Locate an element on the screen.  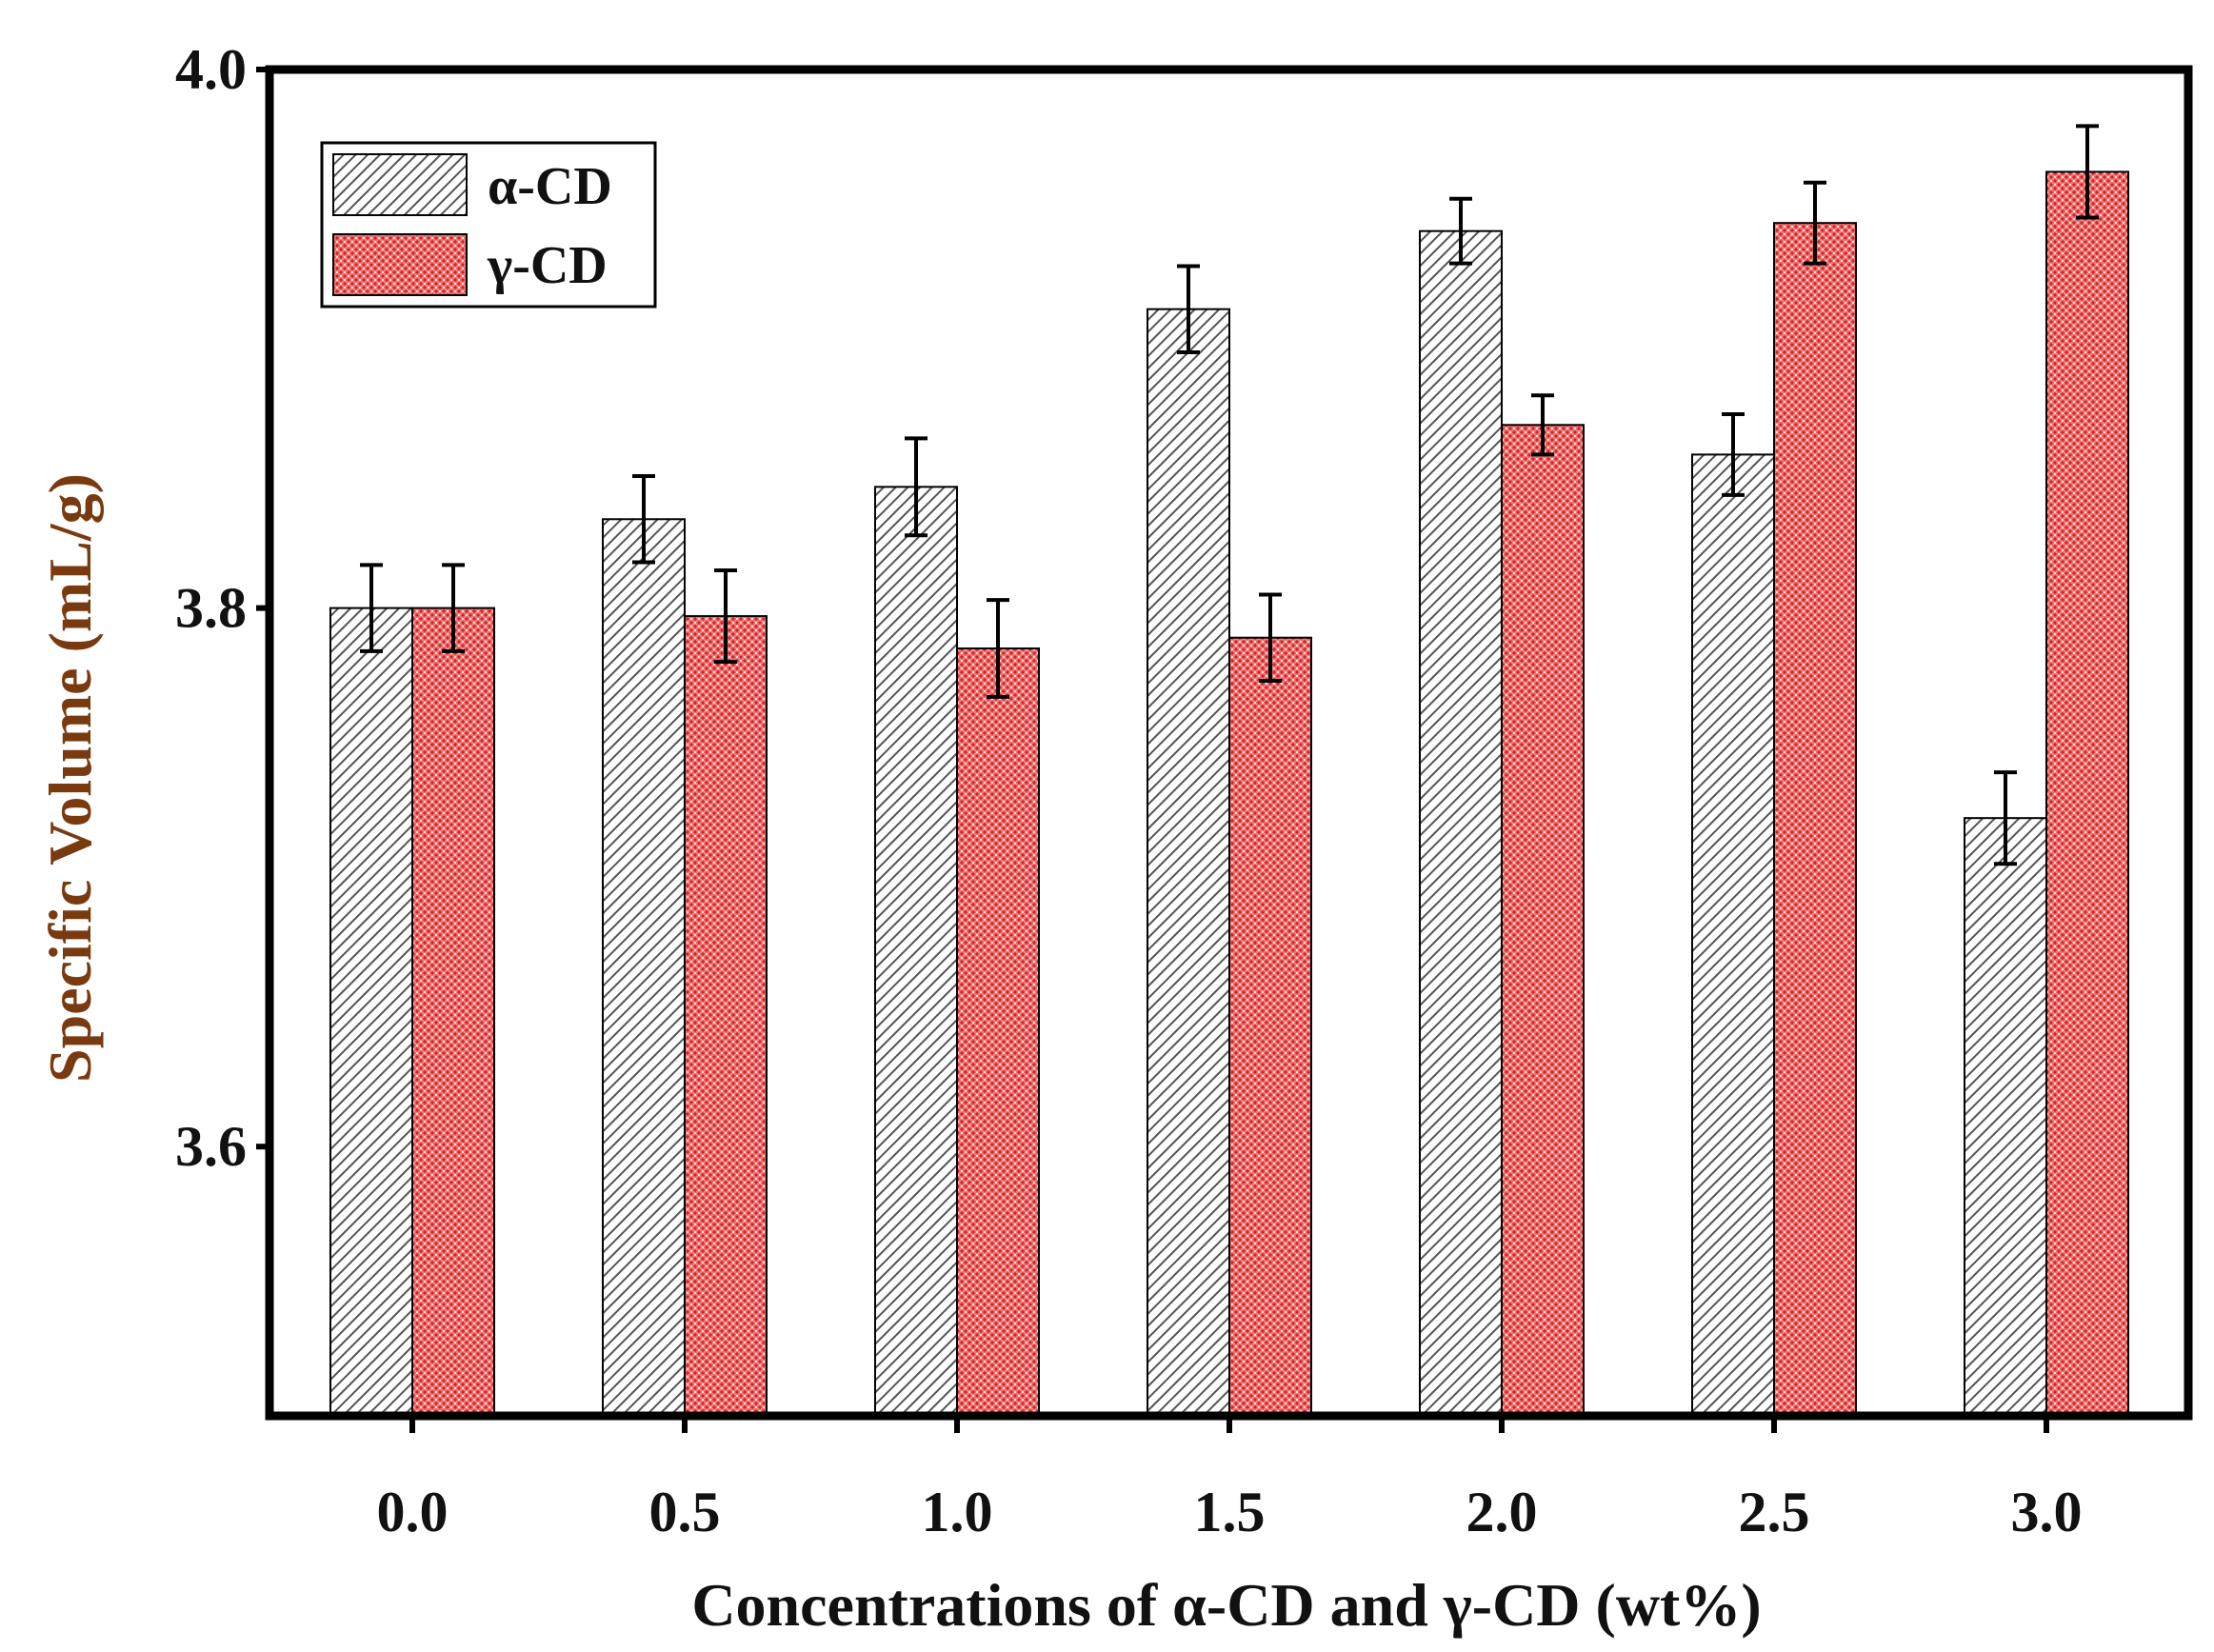
x-tick-label-2.0: 2.0 is located at coordinates (1502, 1512).